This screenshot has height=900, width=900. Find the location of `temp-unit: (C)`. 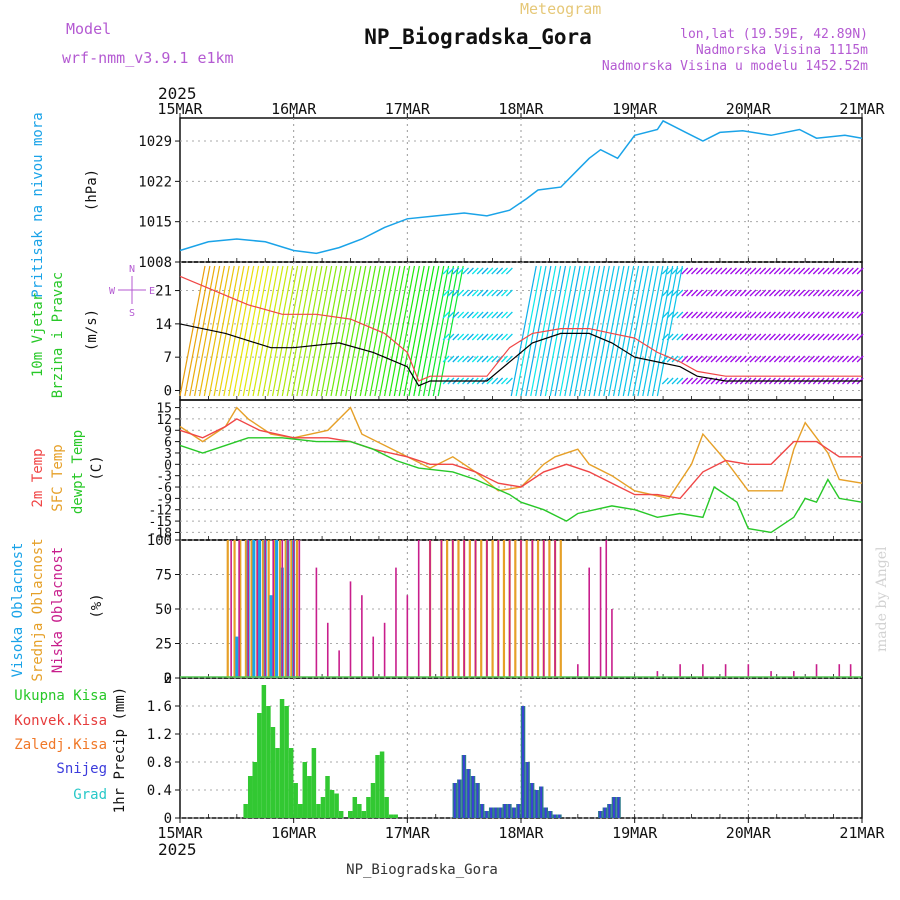

temp-unit: (C) is located at coordinates (97, 467).